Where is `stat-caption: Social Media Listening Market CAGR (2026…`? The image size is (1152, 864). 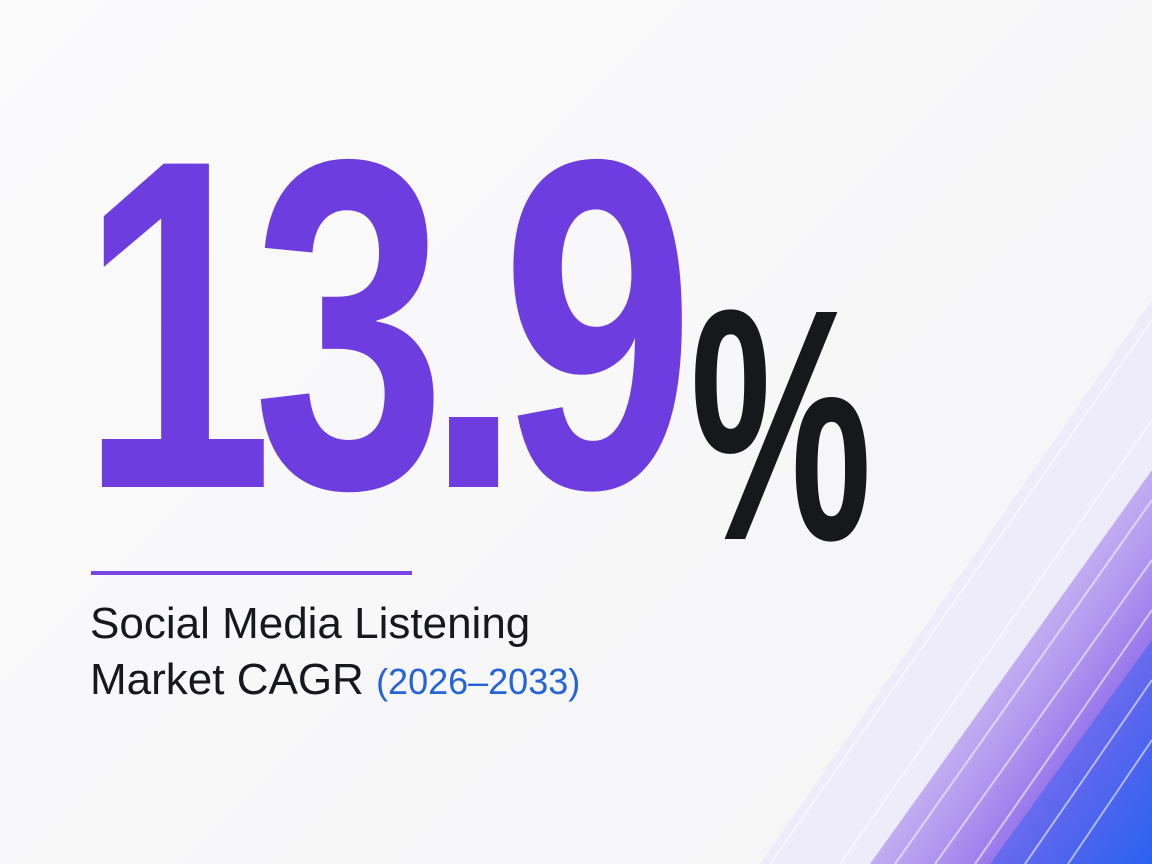 stat-caption: Social Media Listening Market CAGR (2026… is located at coordinates (335, 653).